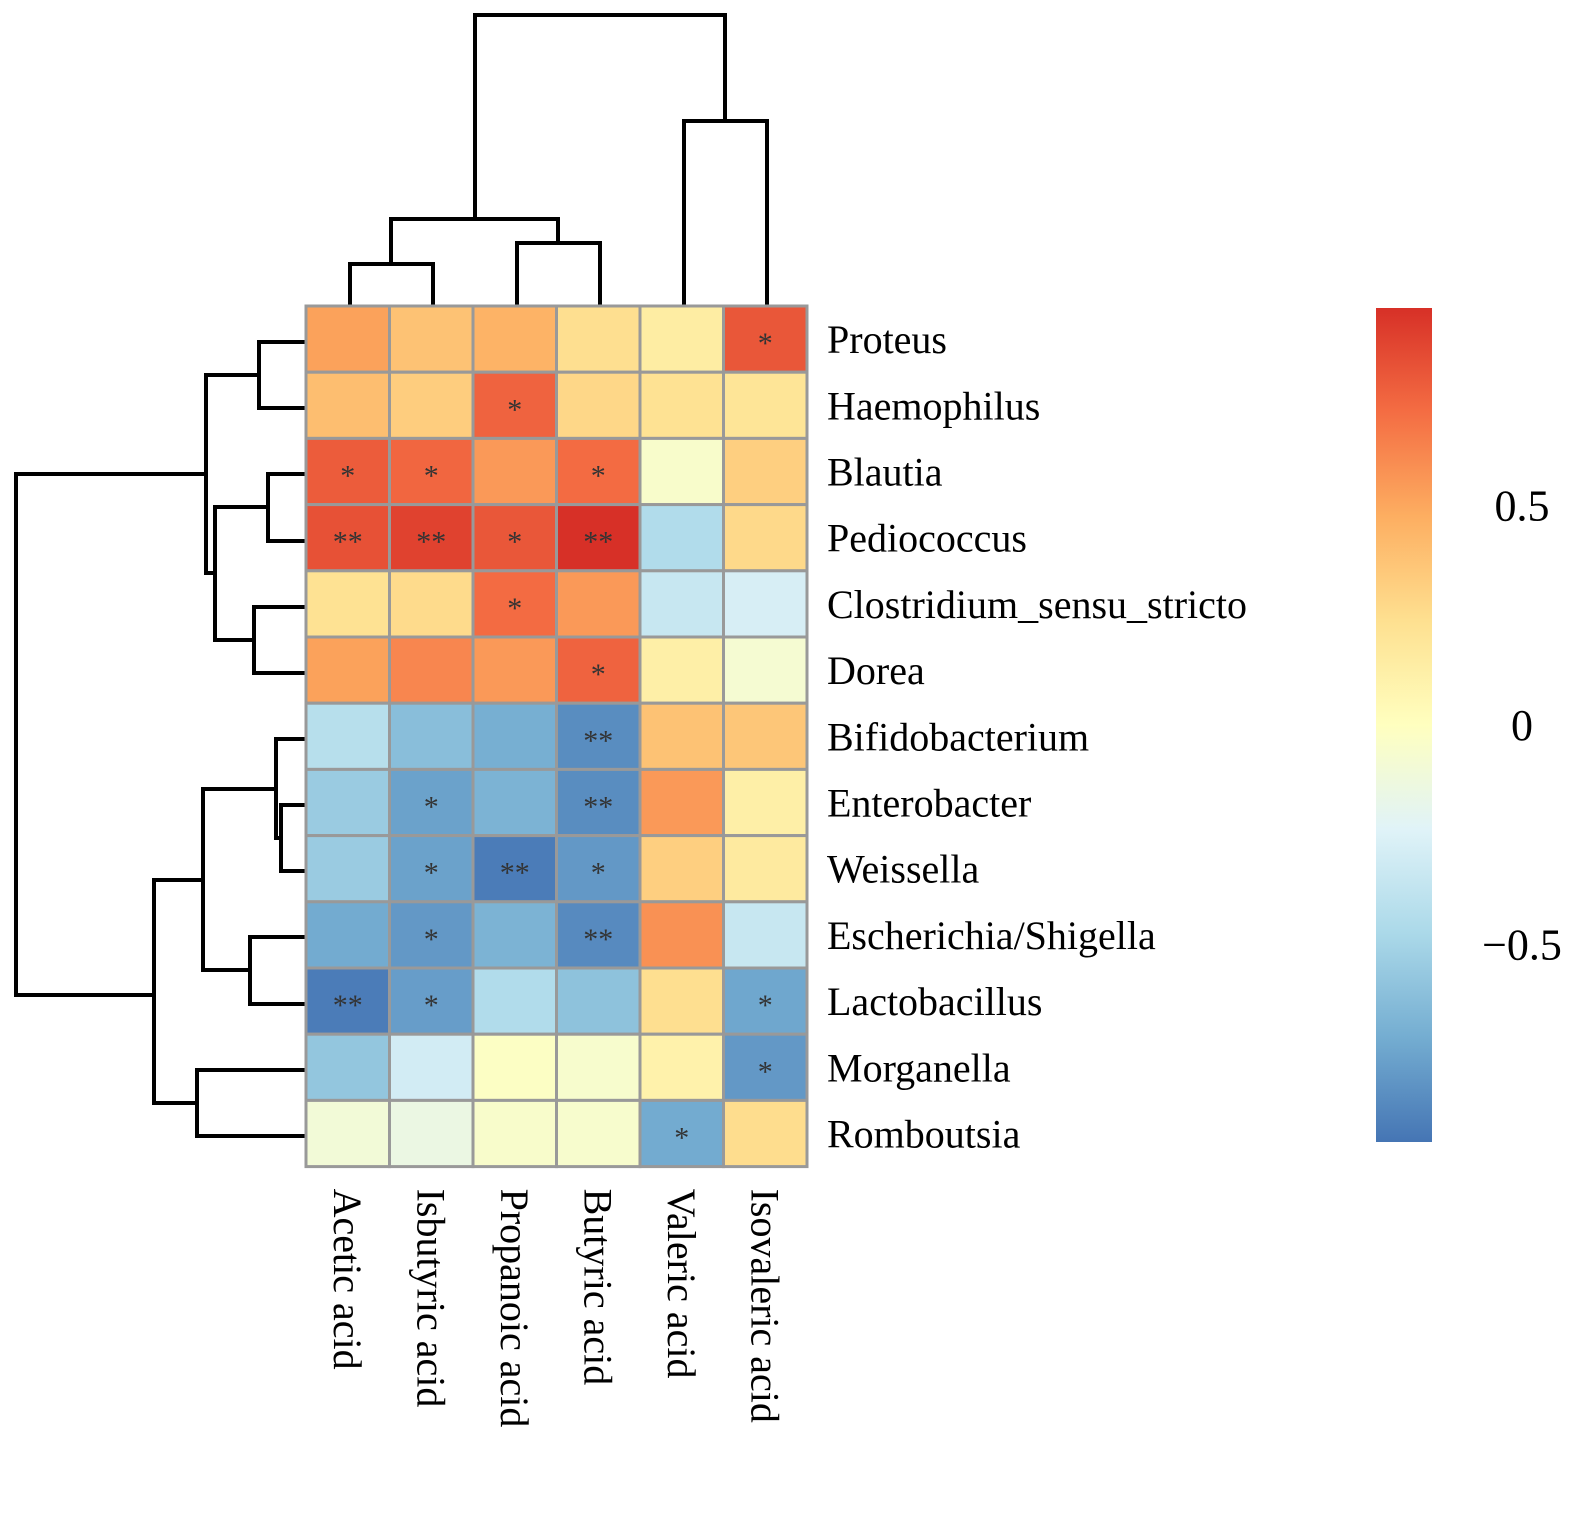 Image resolution: width=1587 pixels, height=1535 pixels. What do you see at coordinates (177, 991) in the screenshot?
I see `row-dendrogram-branch-negative-cluster` at bounding box center [177, 991].